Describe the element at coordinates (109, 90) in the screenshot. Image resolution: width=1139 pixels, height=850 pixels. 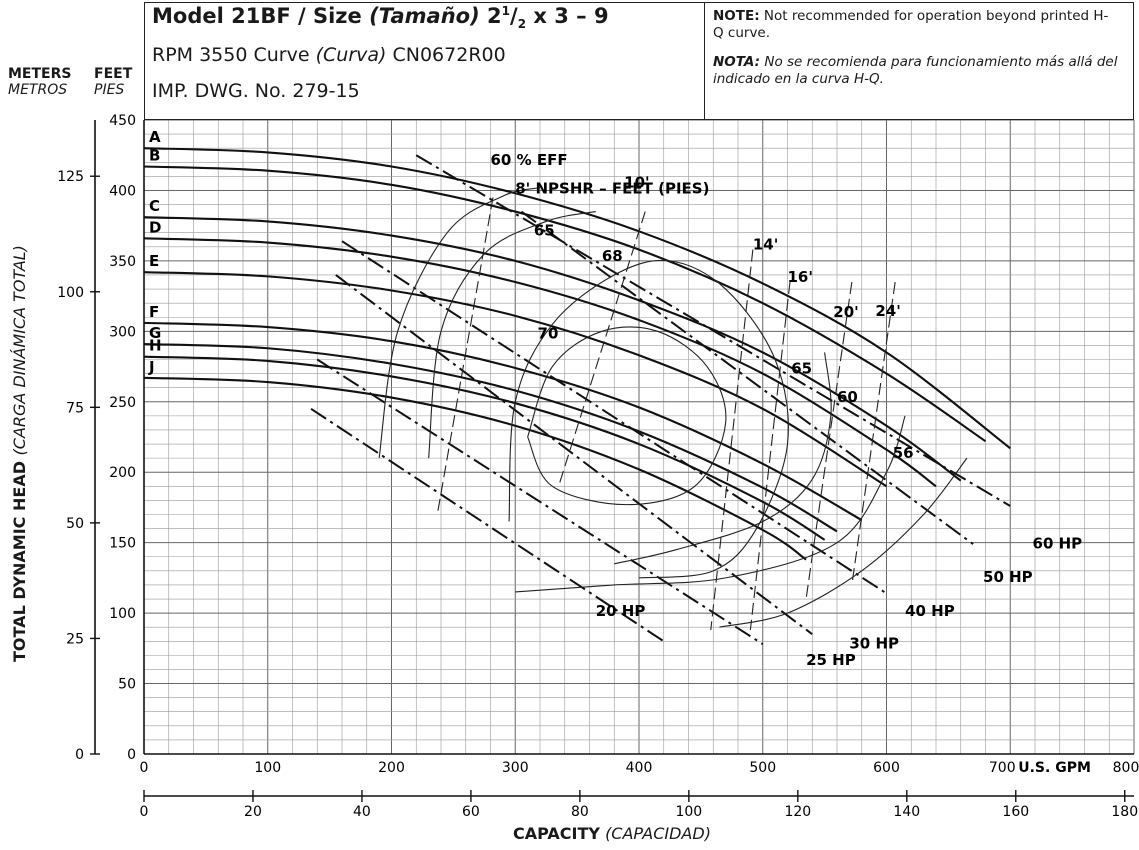
I see `pies-label: PIES` at that location.